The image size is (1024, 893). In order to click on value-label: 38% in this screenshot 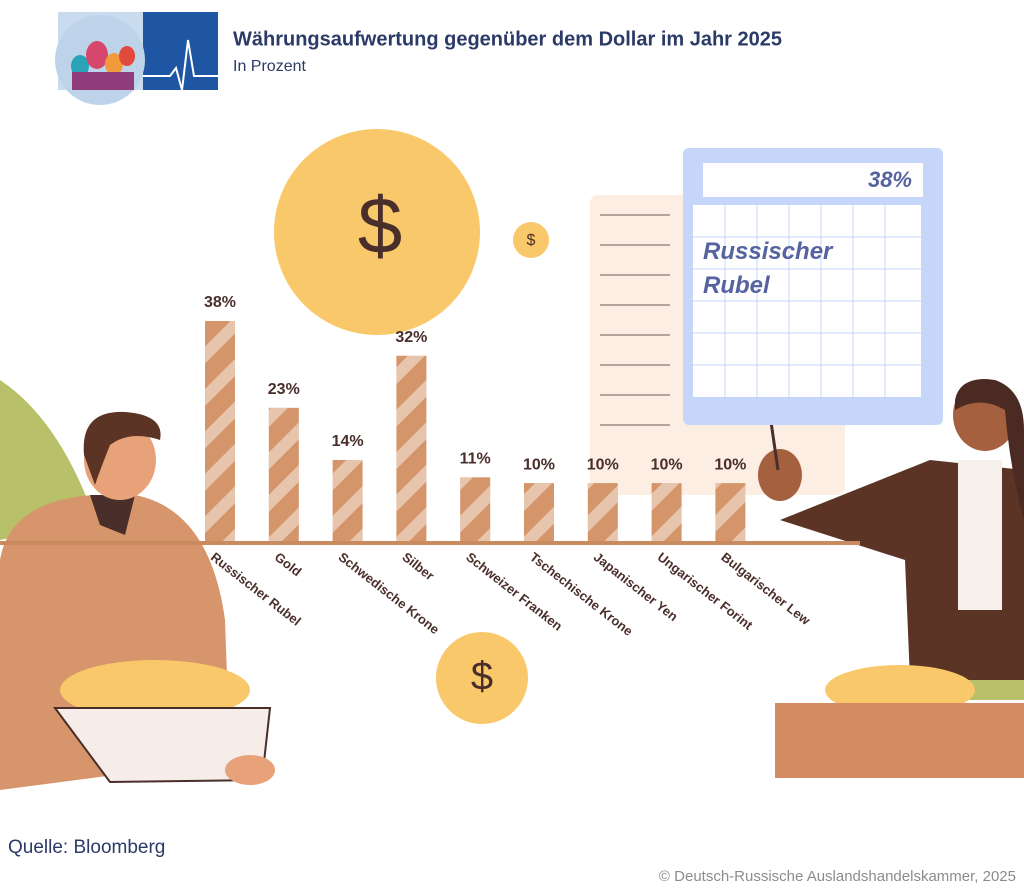, I will do `click(220, 302)`.